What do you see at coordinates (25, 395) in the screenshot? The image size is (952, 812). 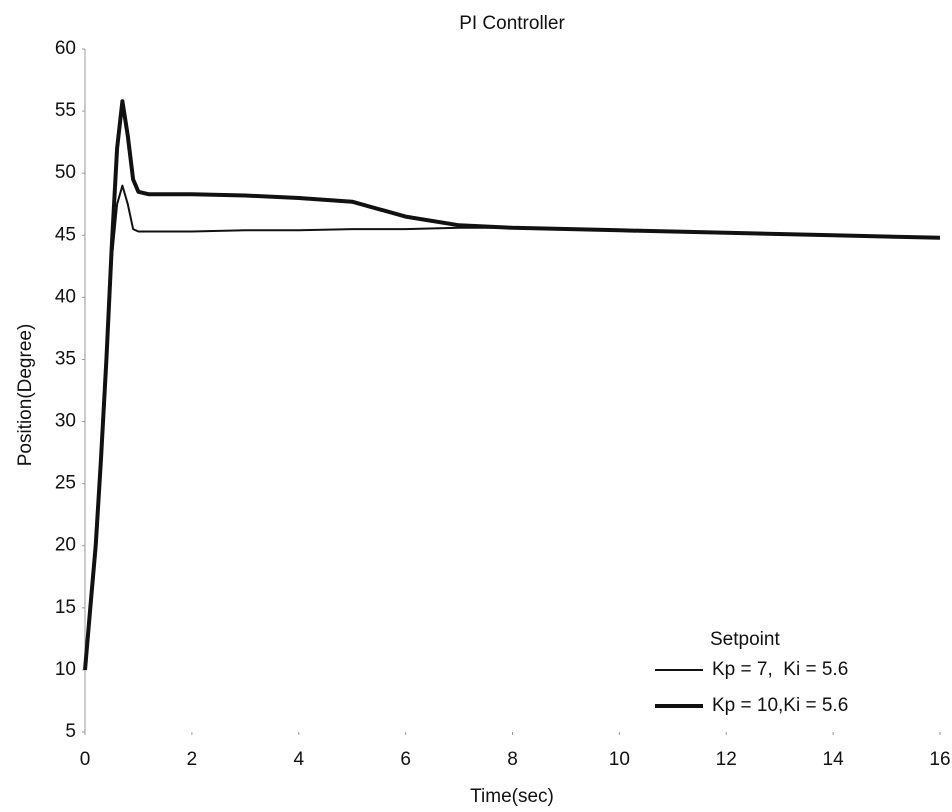 I see `y-axis-label: Position(Degree)` at bounding box center [25, 395].